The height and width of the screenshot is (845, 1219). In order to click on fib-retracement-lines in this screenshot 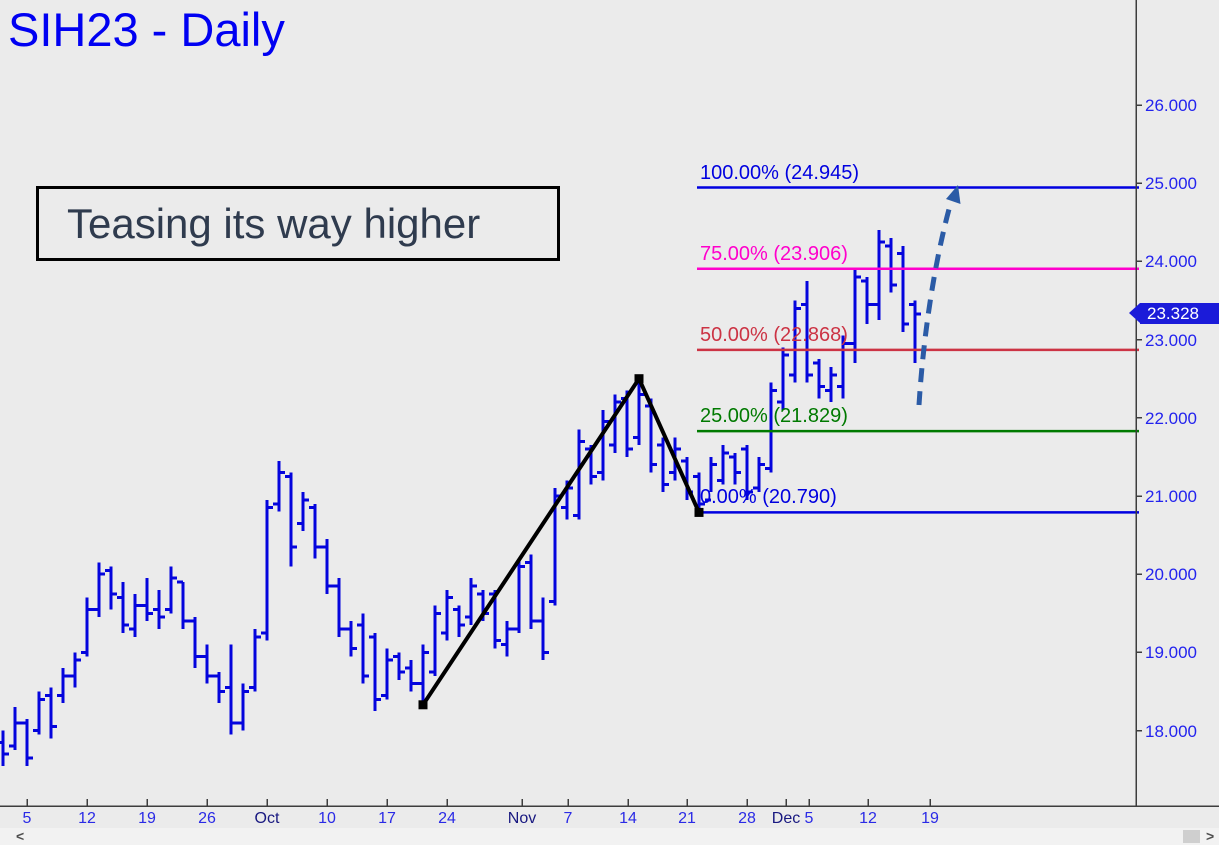, I will do `click(918, 350)`.